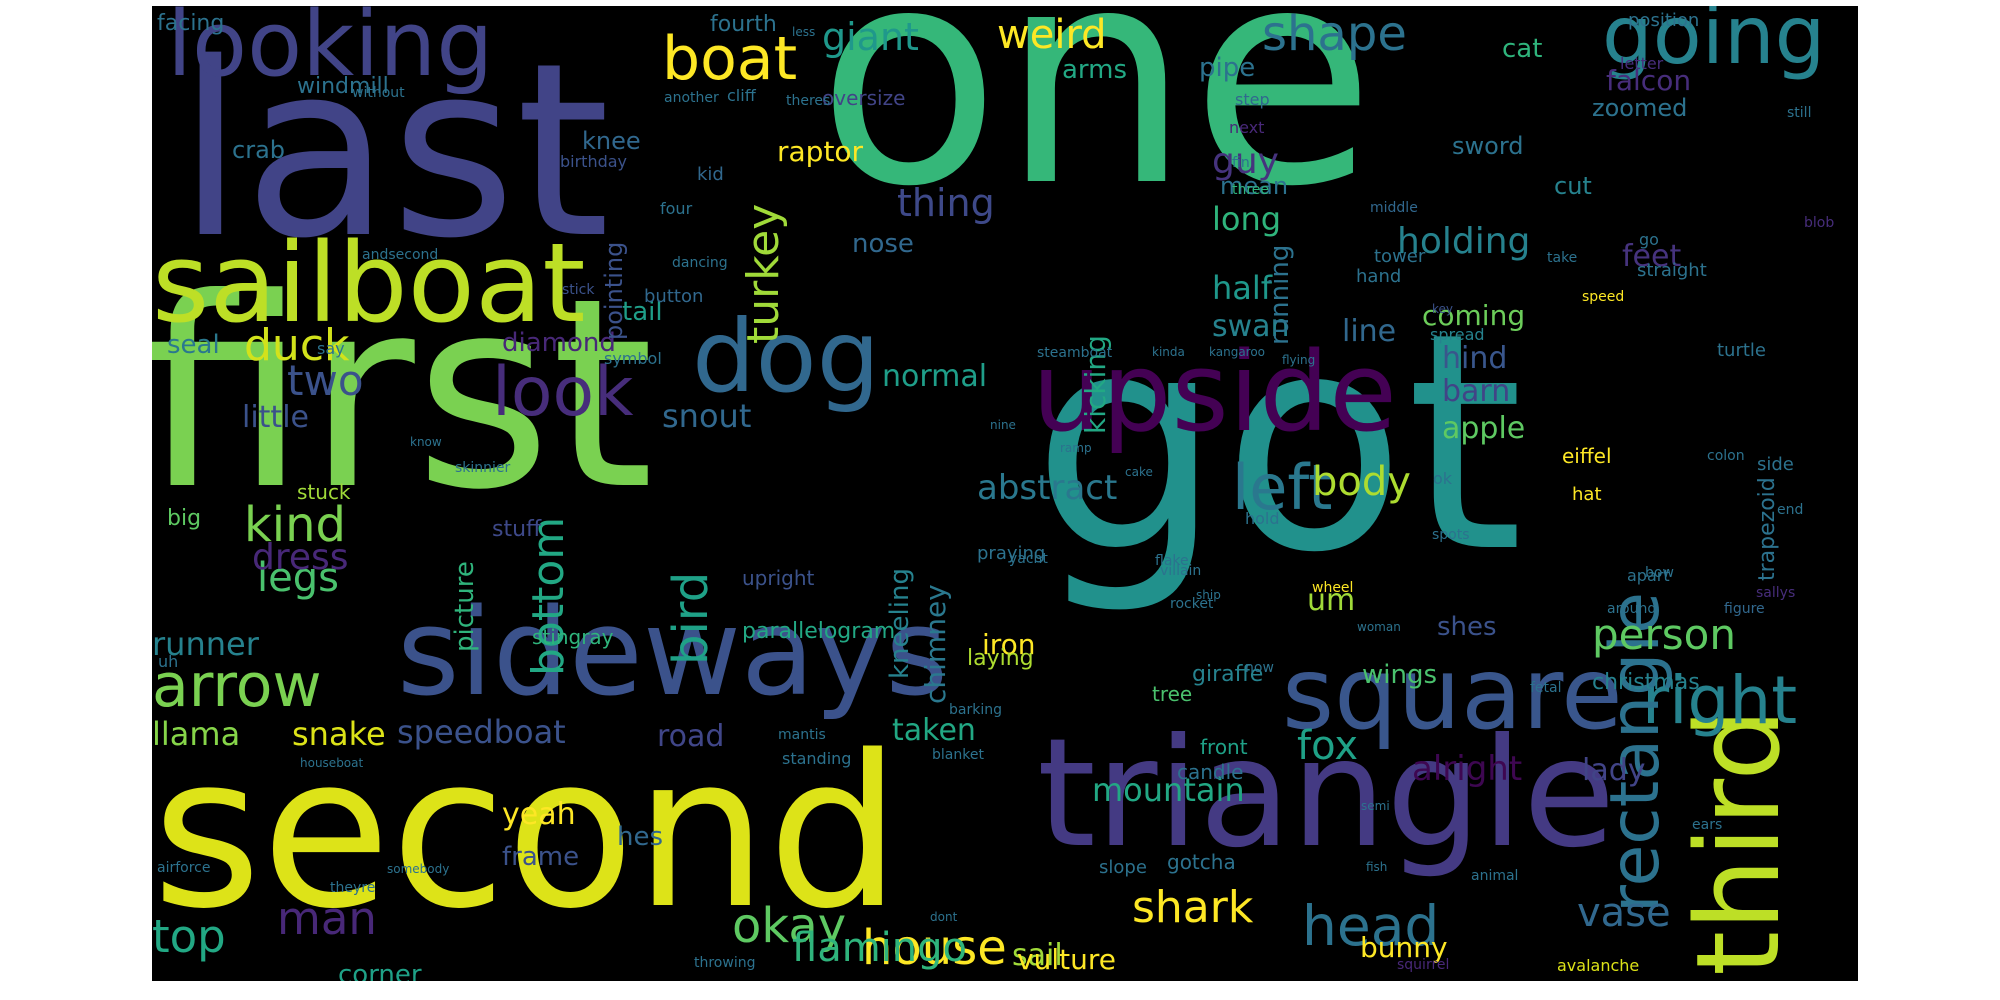 Image resolution: width=2000 pixels, height=1000 pixels. Describe the element at coordinates (1201, 862) in the screenshot. I see `word-gotcha: gotcha` at that location.